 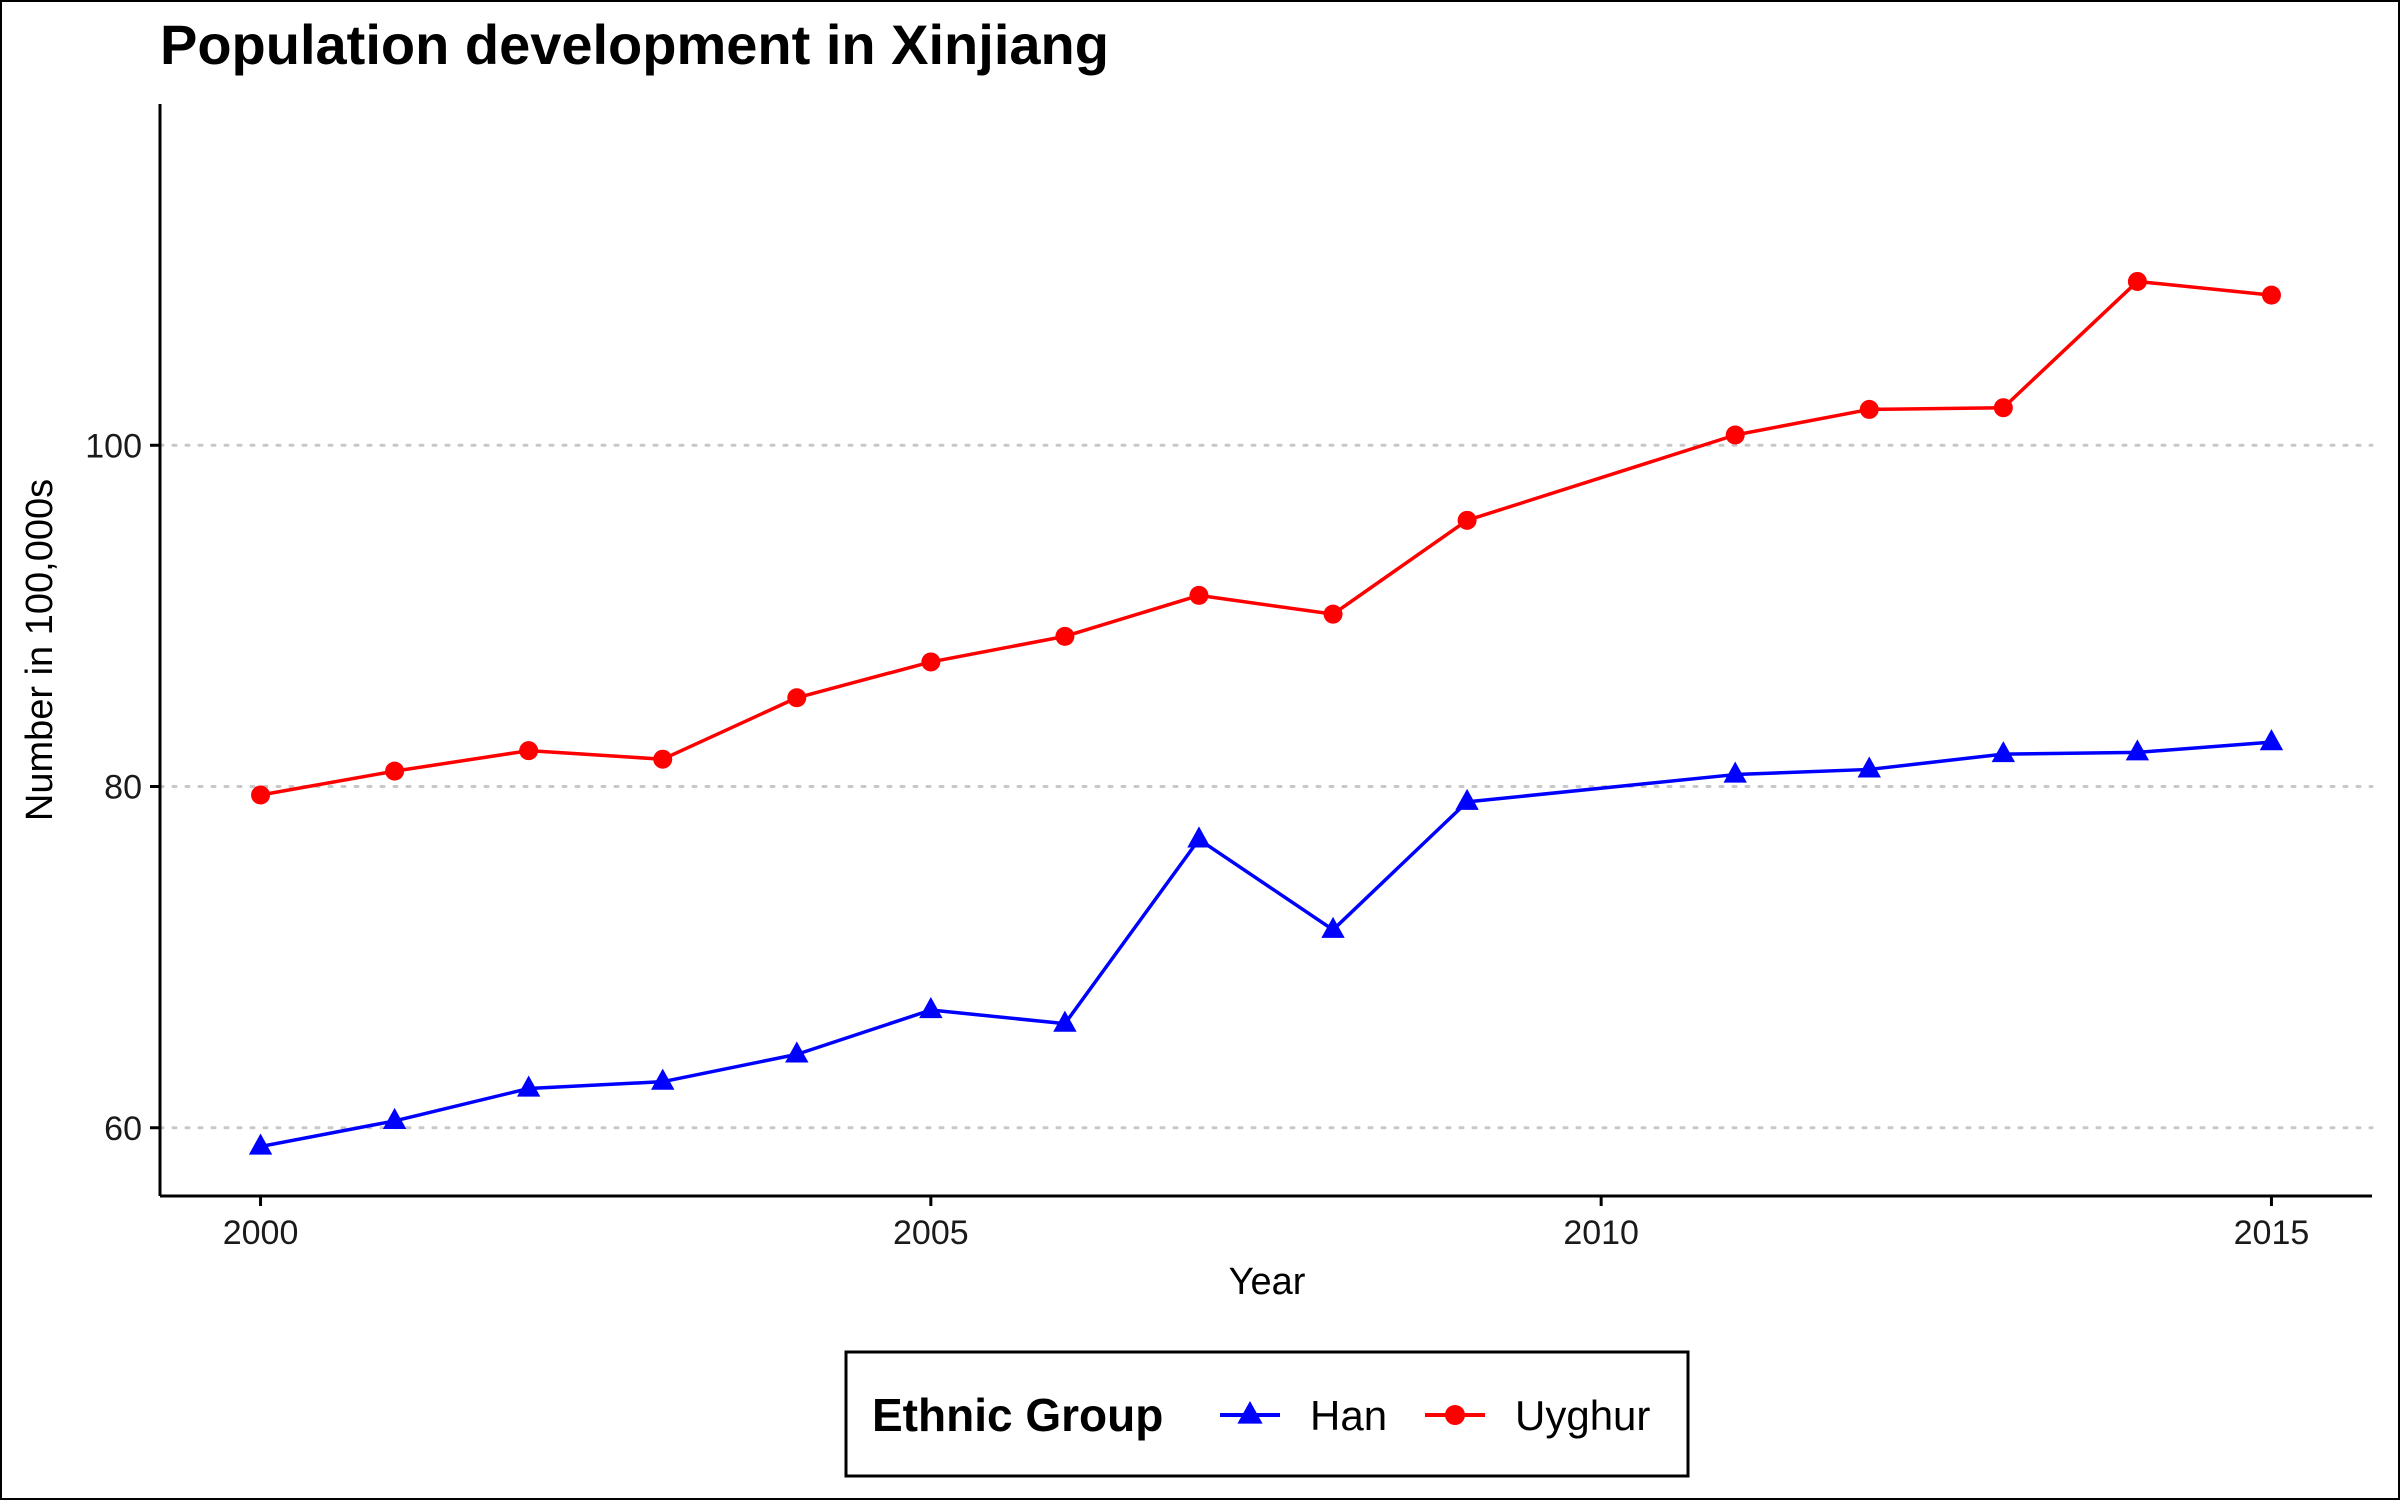 I want to click on legend-label-han: Han, so click(x=1348, y=1415).